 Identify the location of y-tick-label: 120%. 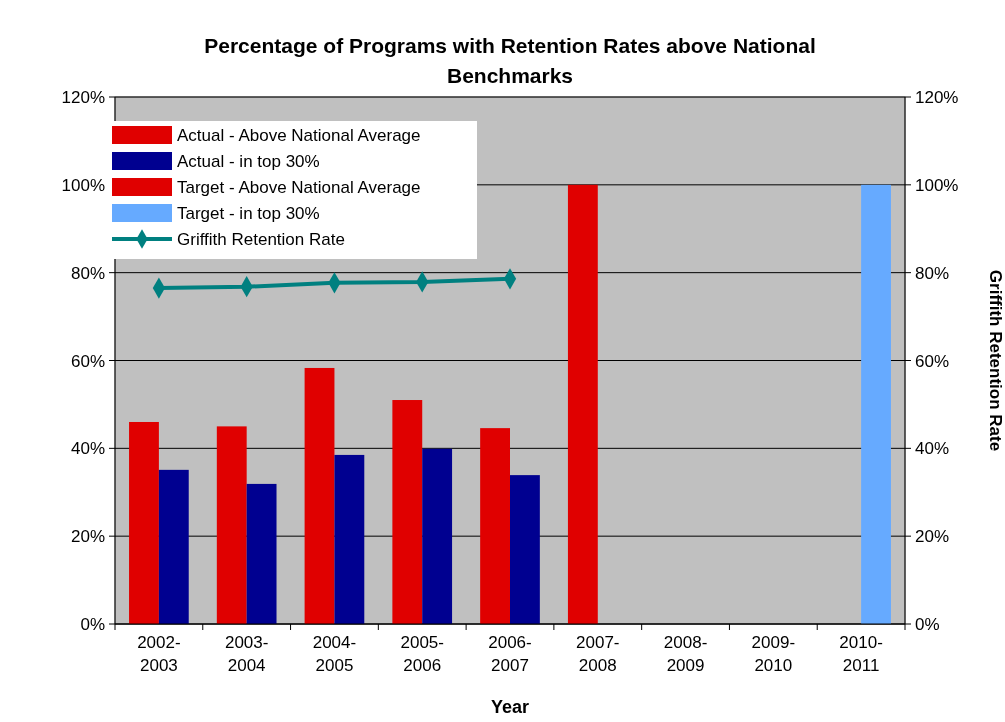
(83, 97).